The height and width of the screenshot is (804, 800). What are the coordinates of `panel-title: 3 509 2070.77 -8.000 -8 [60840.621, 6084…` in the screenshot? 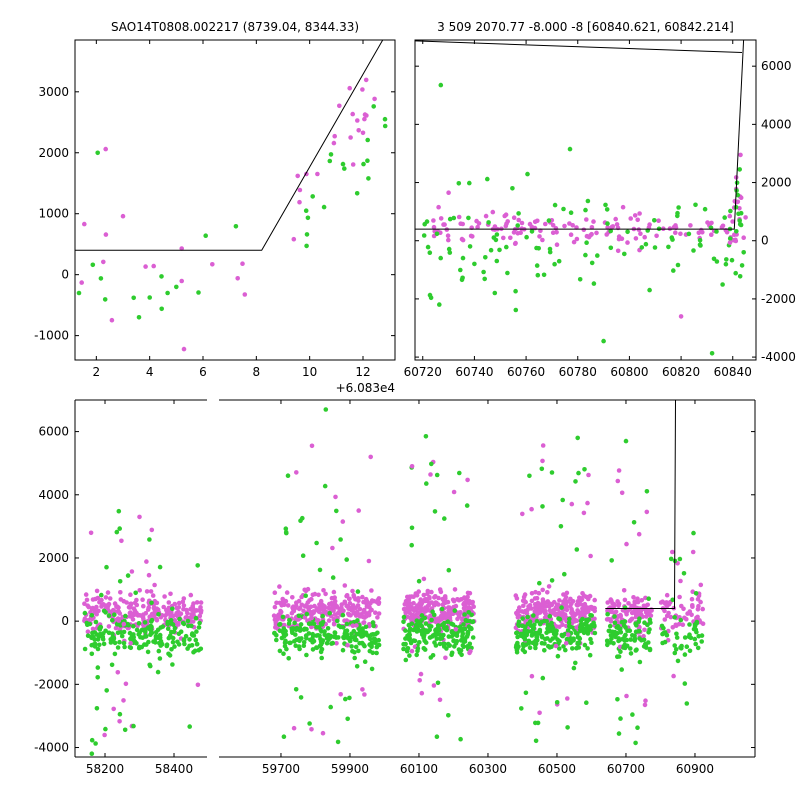 It's located at (585, 27).